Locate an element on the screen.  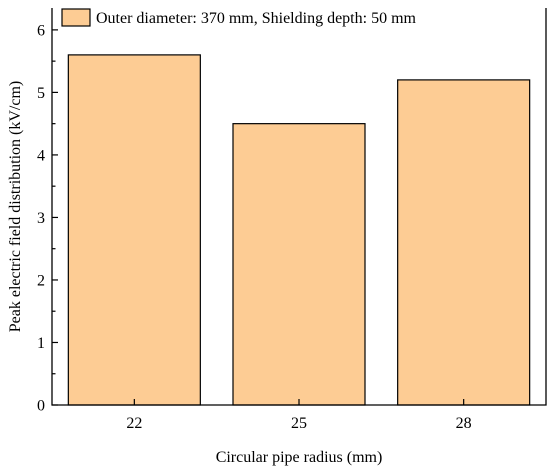
legend-swatch is located at coordinates (76, 17).